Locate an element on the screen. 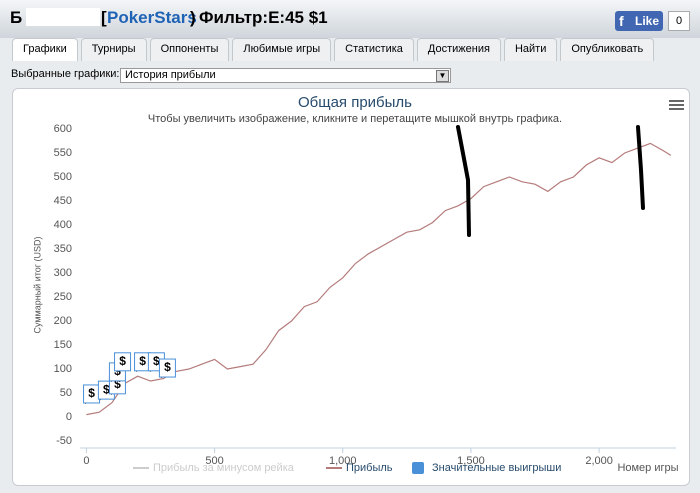 The height and width of the screenshot is (493, 700). y-tick-label: 300 is located at coordinates (63, 273).